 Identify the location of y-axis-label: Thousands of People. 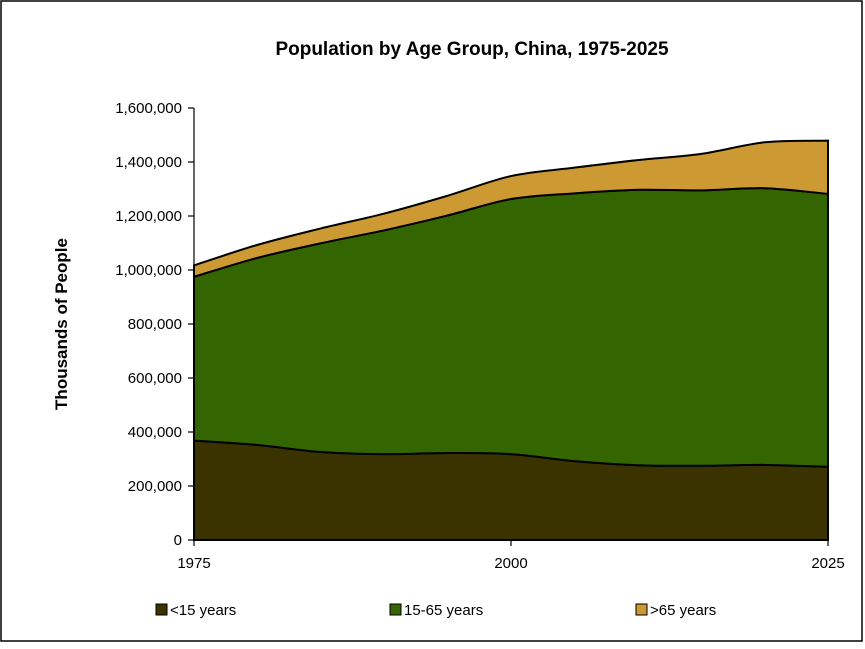
(61, 324).